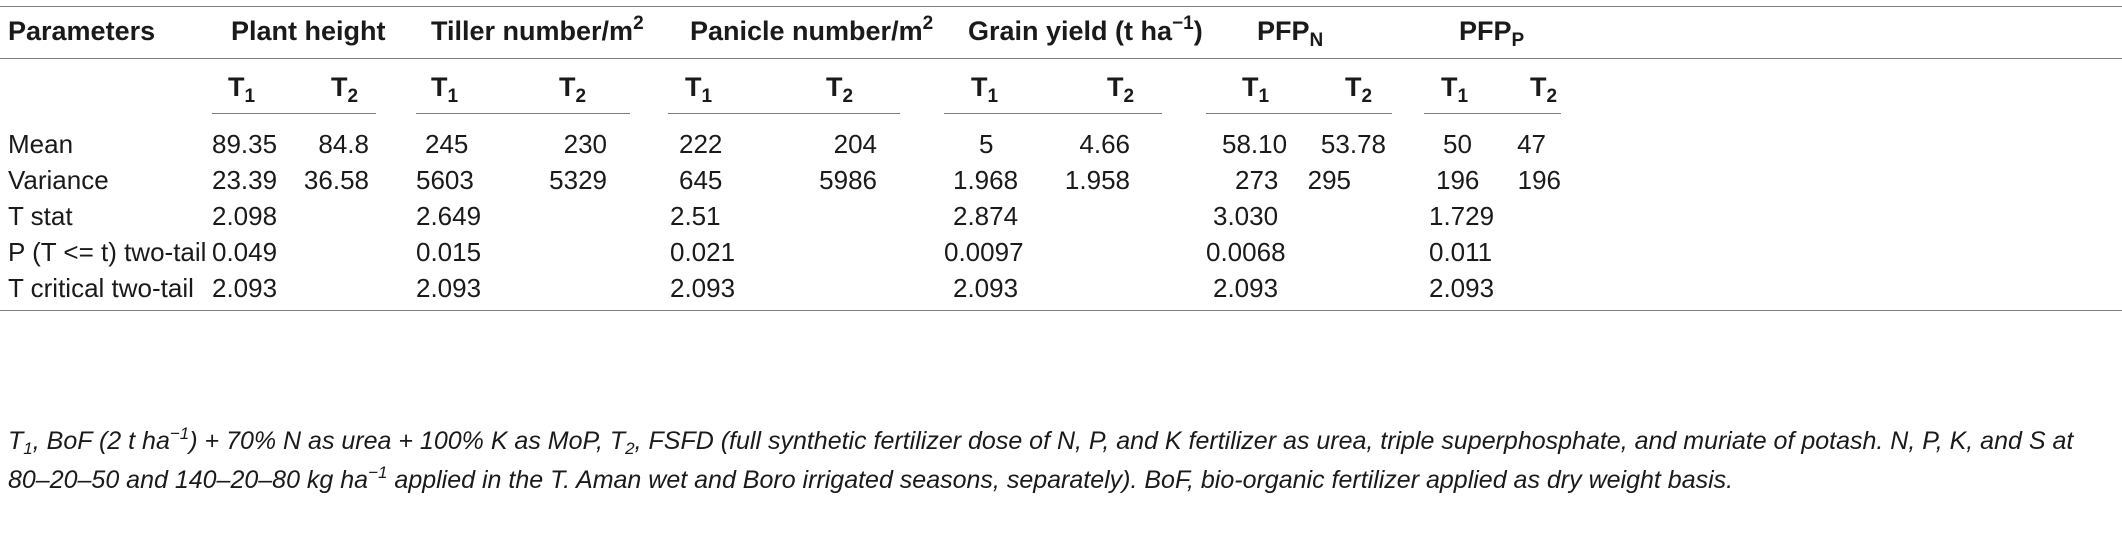  Describe the element at coordinates (1097, 180) in the screenshot. I see `variance-gy-t2: 1.958` at that location.